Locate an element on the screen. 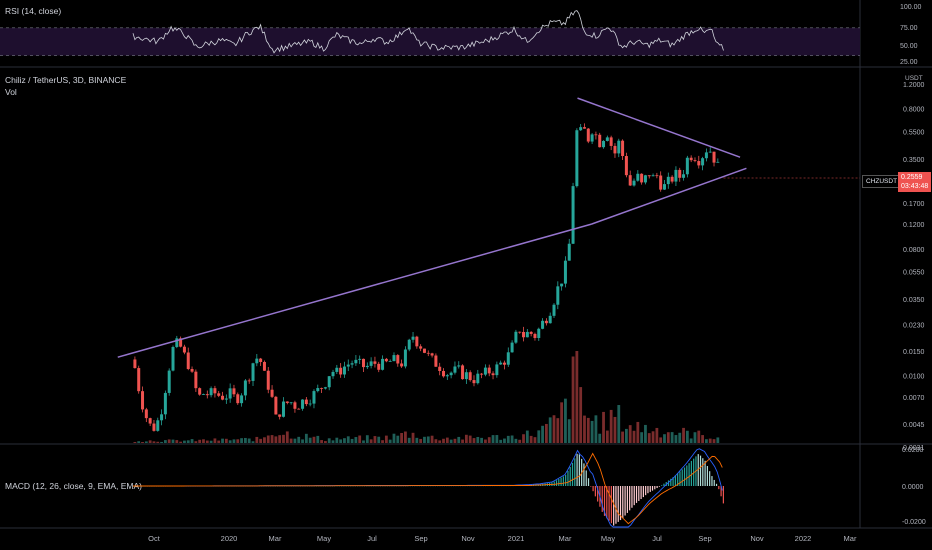 The image size is (932, 550). macd-tick: -0.0200 is located at coordinates (914, 522).